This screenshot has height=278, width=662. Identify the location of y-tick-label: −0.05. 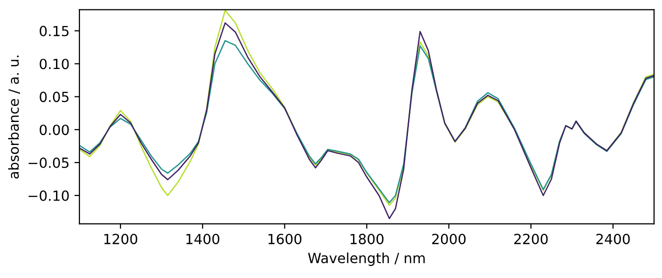
(48, 163).